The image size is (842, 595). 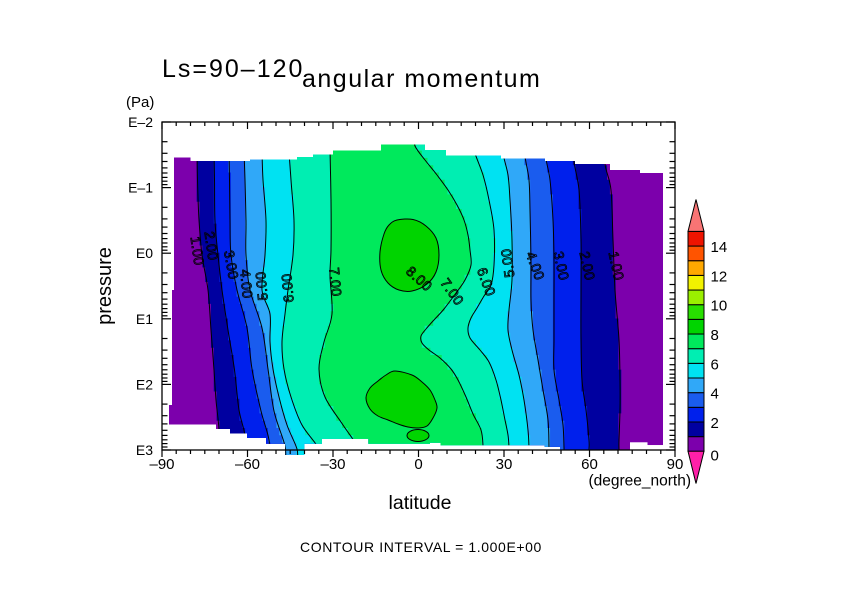 I want to click on svg-text: 4, so click(x=715, y=394).